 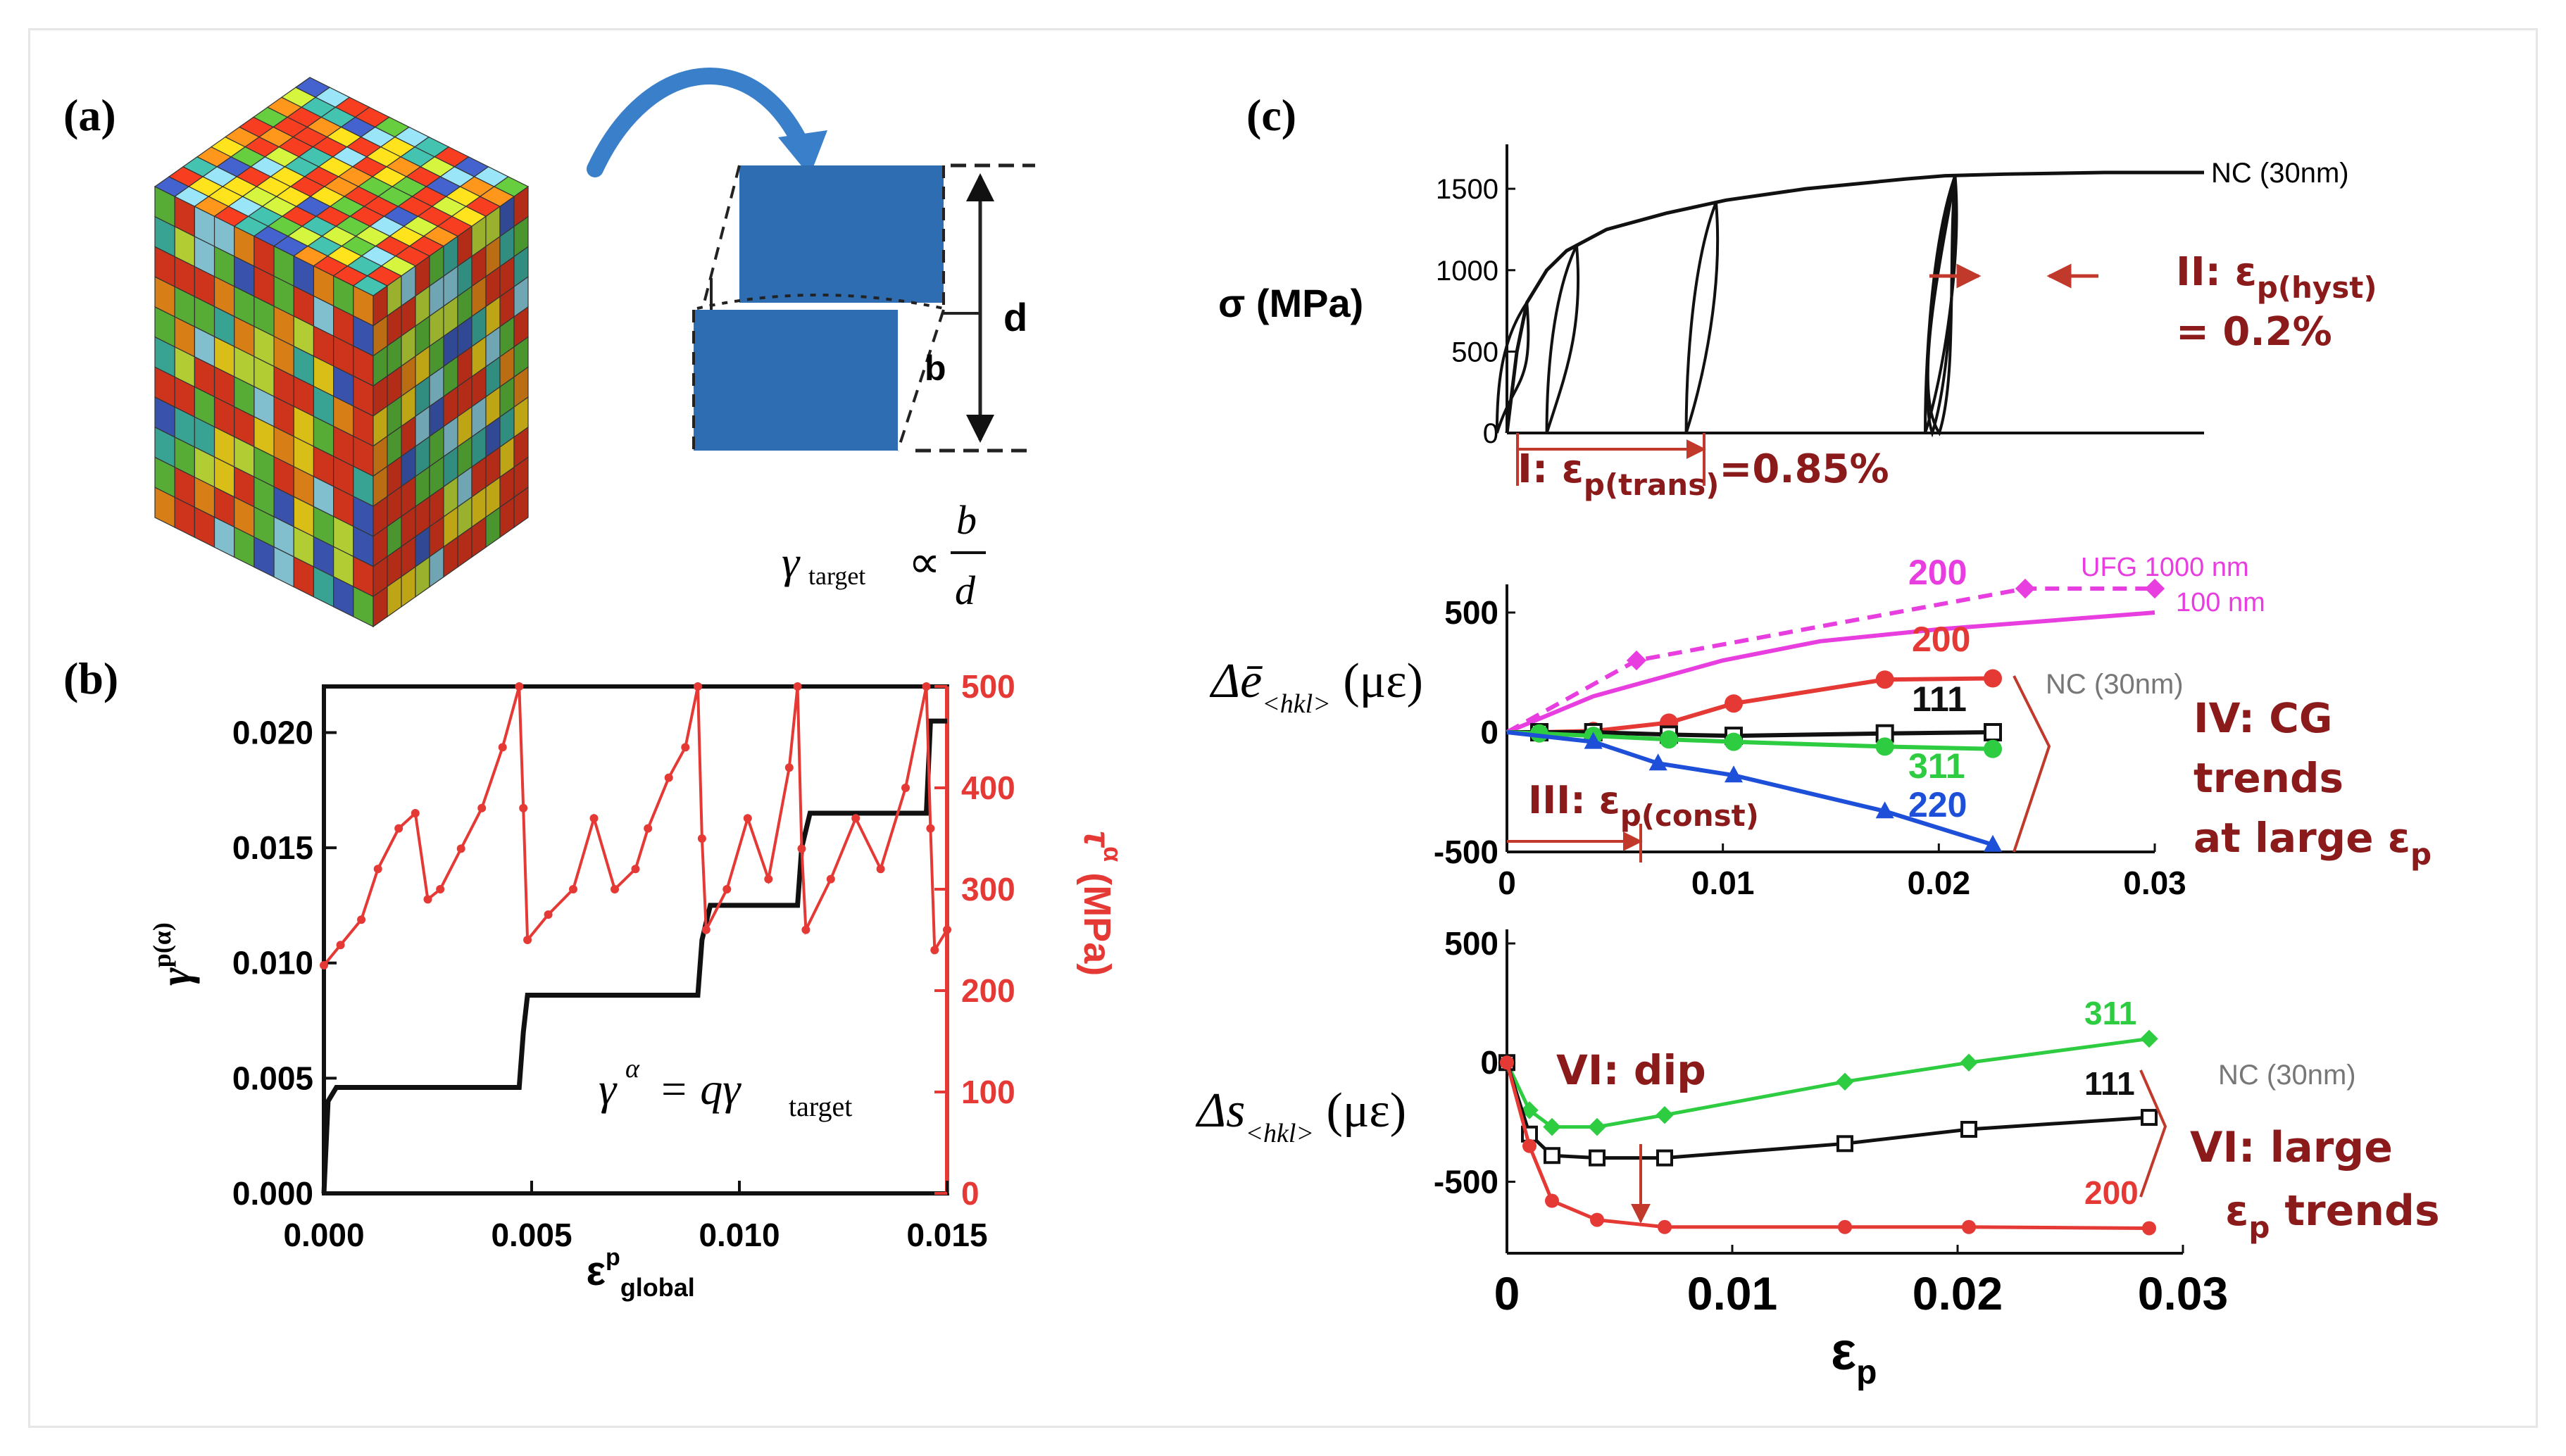 I want to click on voxel-cube, so click(x=342, y=352).